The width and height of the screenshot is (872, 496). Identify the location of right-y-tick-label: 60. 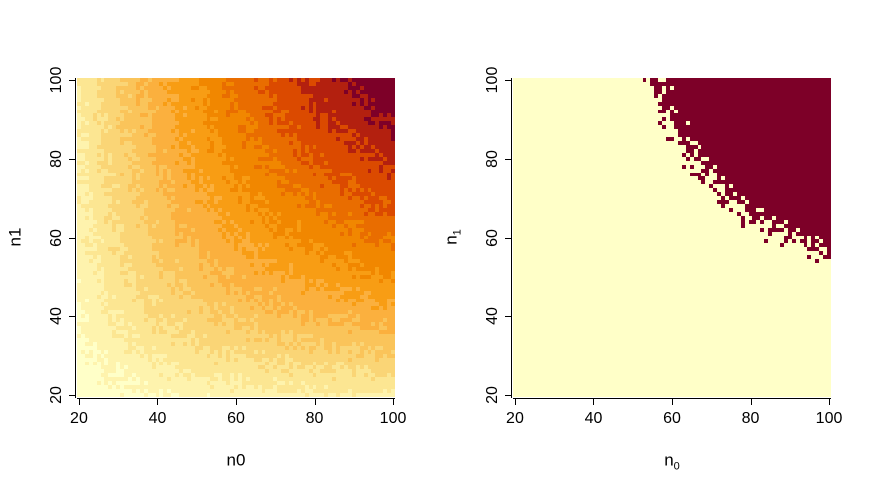
(492, 237).